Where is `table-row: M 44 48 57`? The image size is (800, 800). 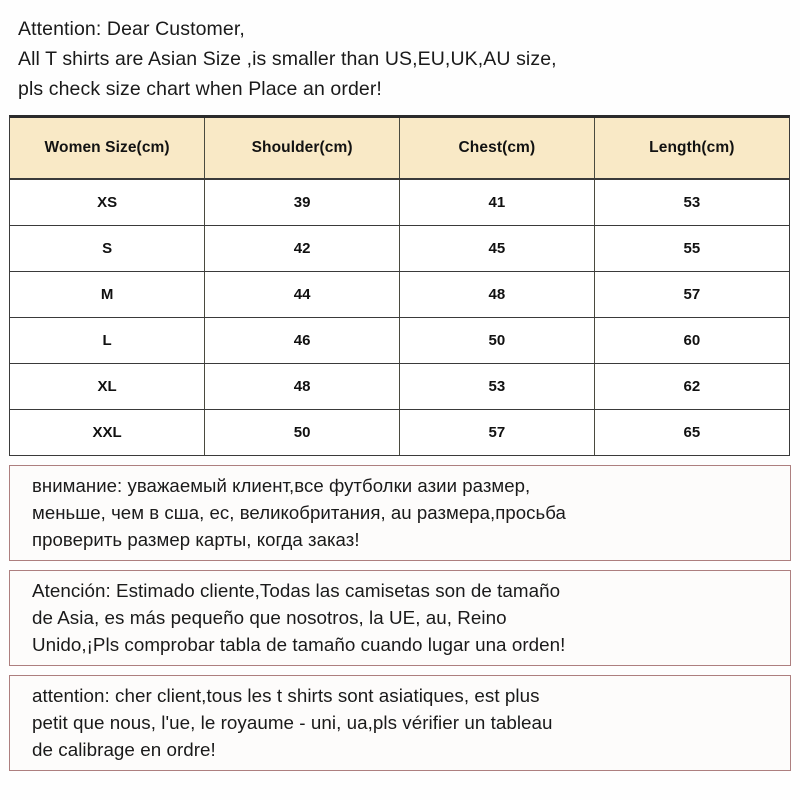 table-row: M 44 48 57 is located at coordinates (399, 294).